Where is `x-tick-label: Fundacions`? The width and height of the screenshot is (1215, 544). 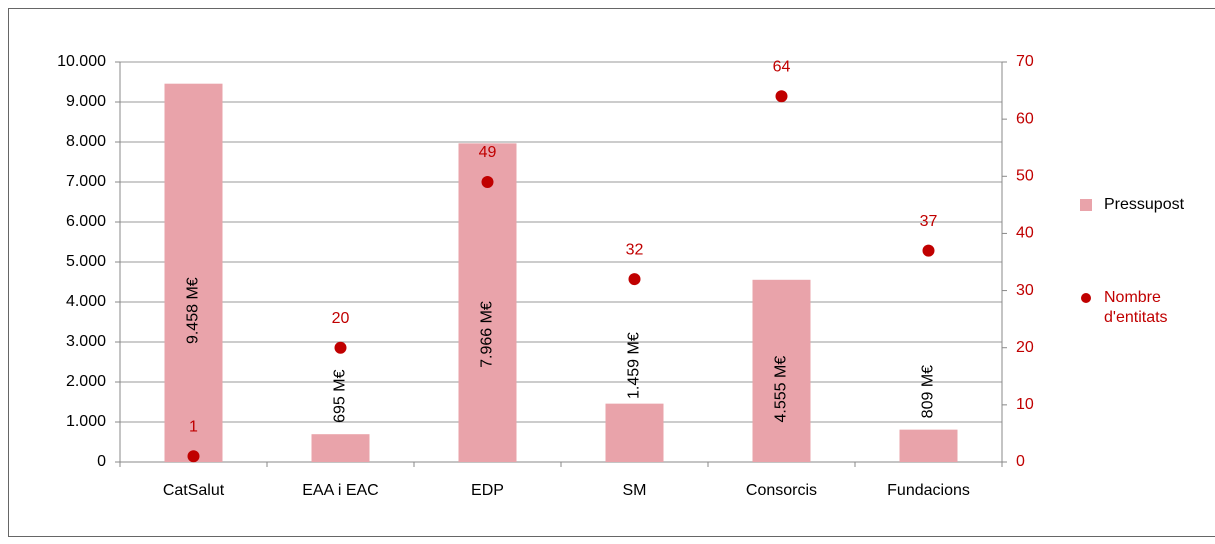 x-tick-label: Fundacions is located at coordinates (928, 490).